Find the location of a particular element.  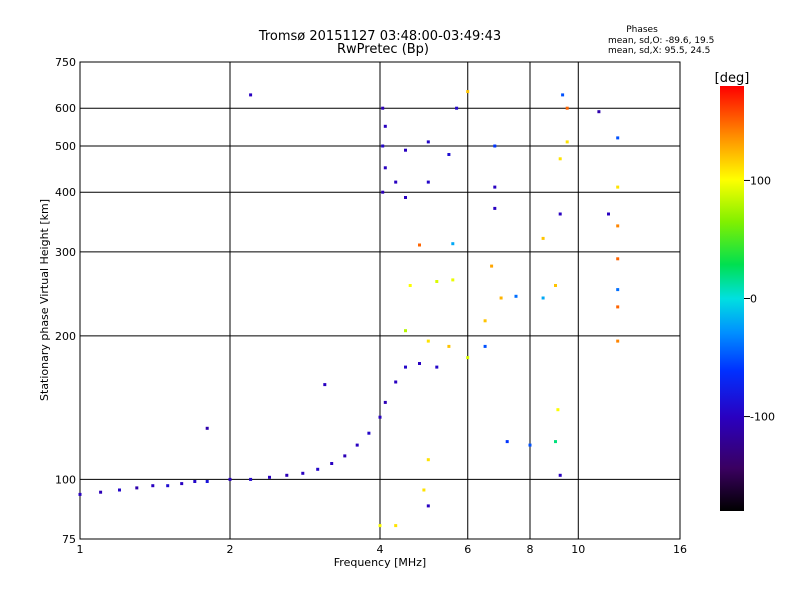

y-tick-label: 600 is located at coordinates (65, 108).